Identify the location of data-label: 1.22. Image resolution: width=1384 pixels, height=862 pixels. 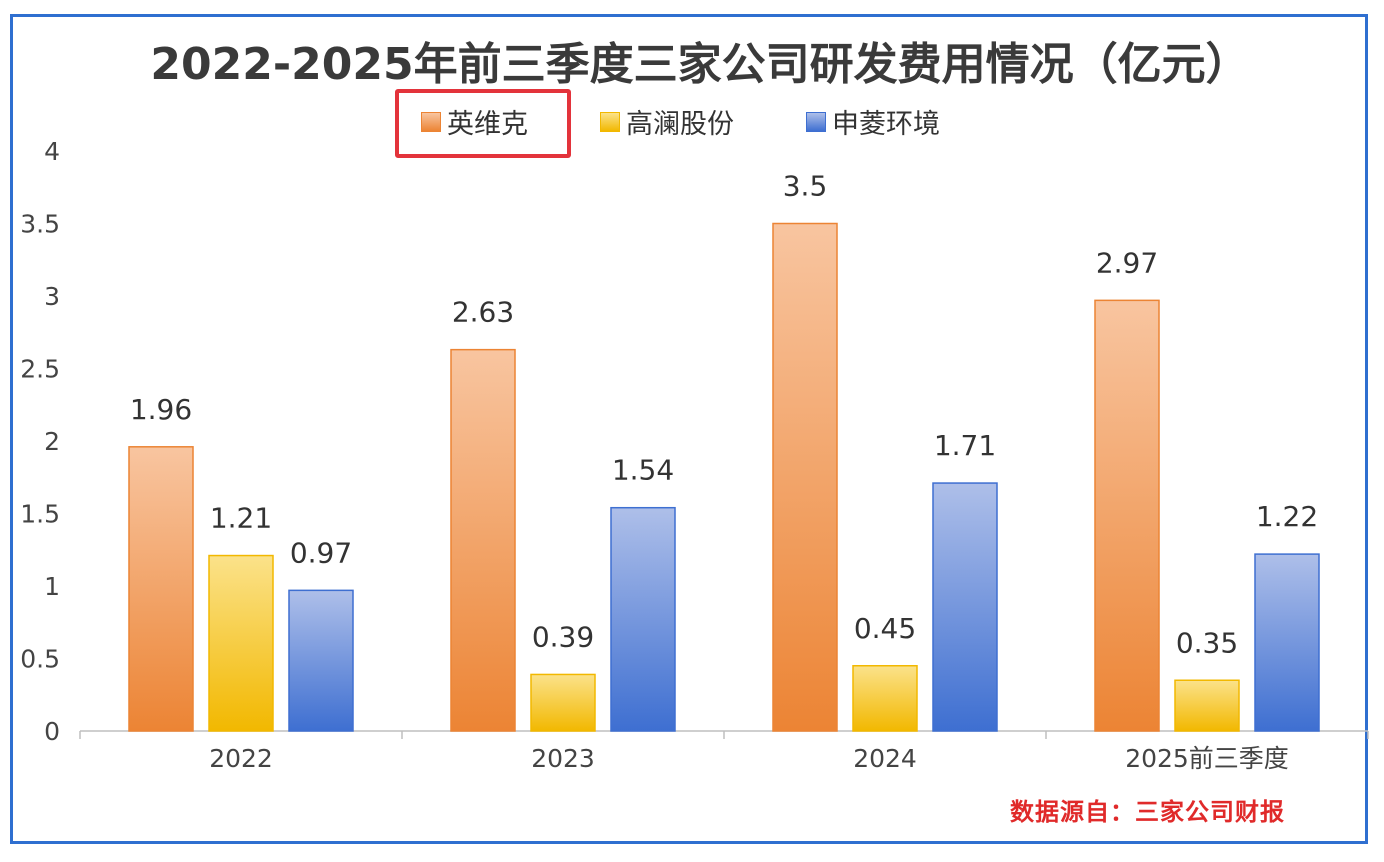
(1287, 516).